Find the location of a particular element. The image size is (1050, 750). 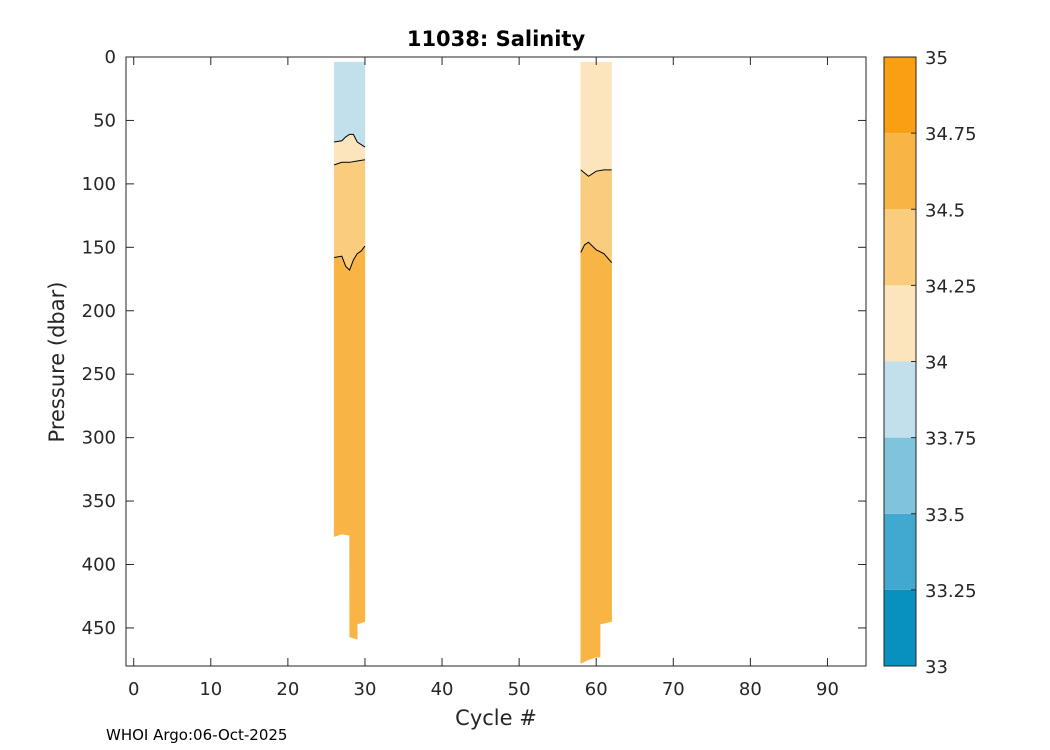

y-tick-label: 450 is located at coordinates (99, 628).